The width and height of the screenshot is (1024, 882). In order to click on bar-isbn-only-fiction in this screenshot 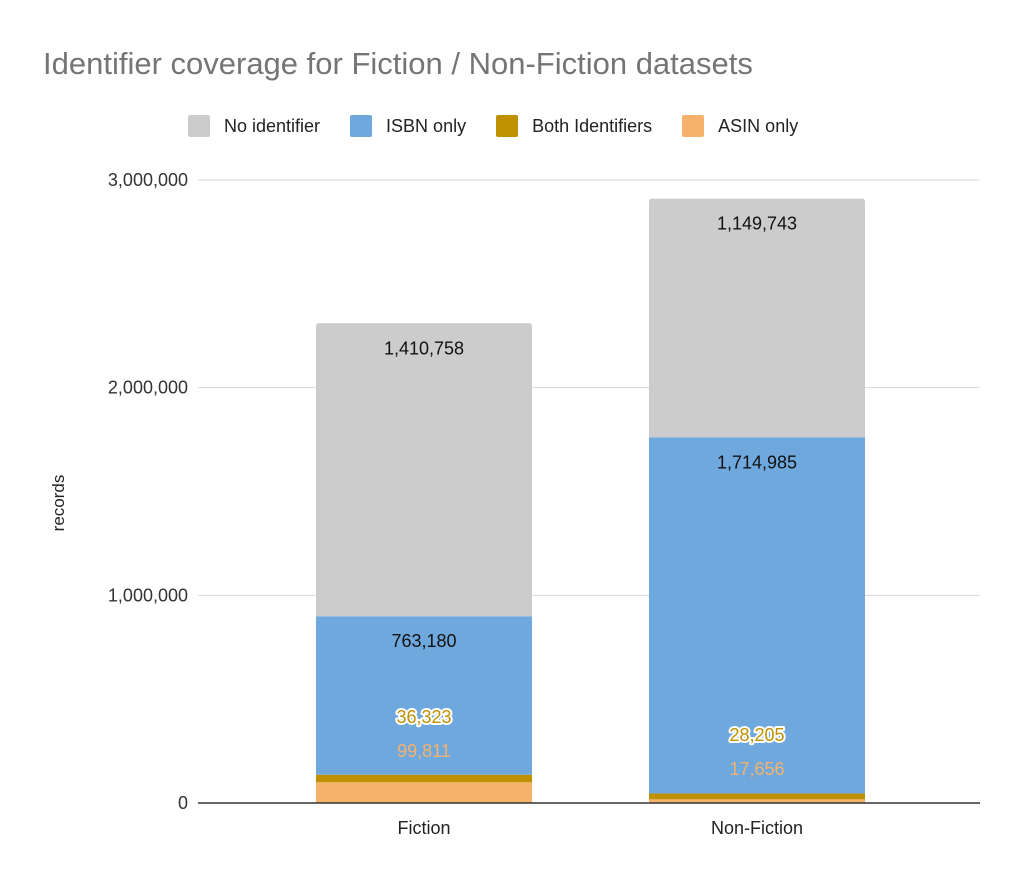, I will do `click(424, 695)`.